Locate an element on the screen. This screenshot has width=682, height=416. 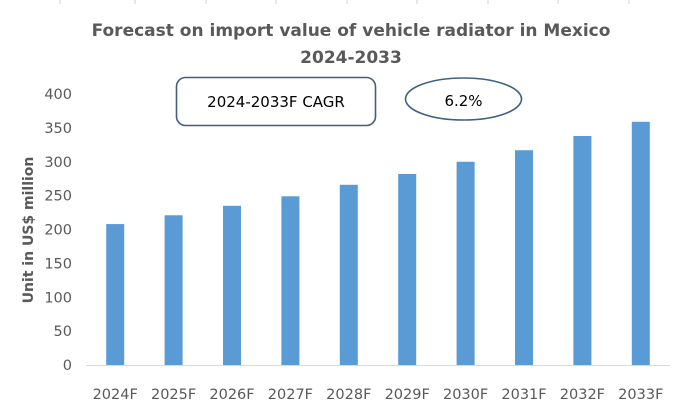
bar-2029F is located at coordinates (407, 269).